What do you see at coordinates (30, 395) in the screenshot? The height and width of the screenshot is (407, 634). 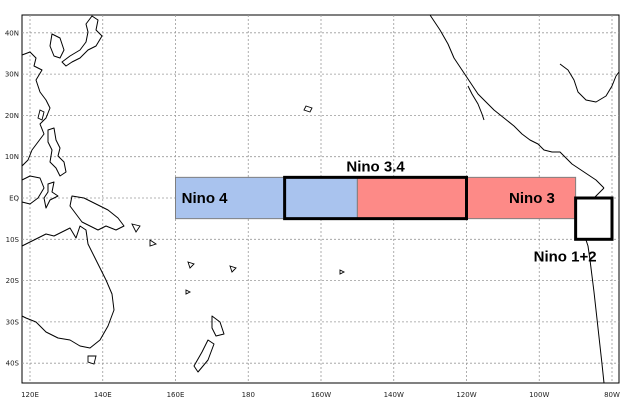 I see `longitude-tick-label: 120E` at bounding box center [30, 395].